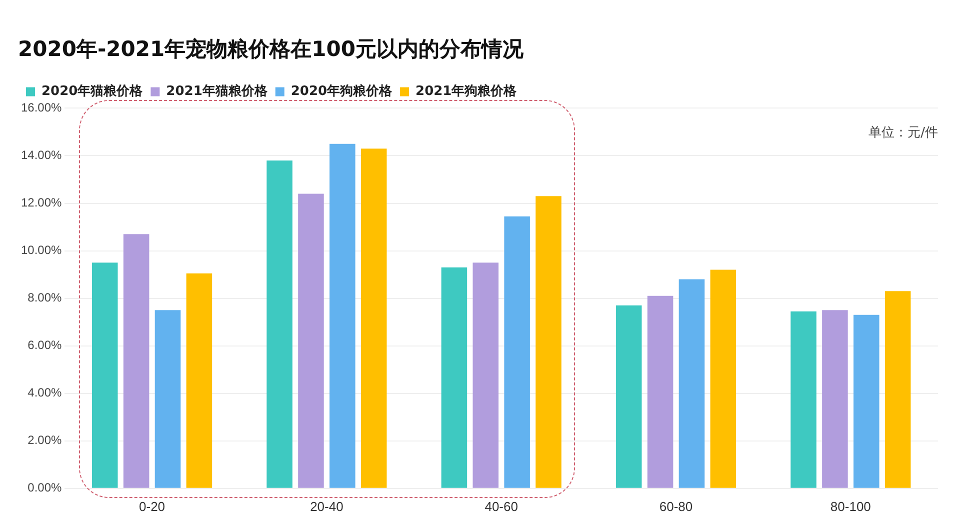 The image size is (978, 532). What do you see at coordinates (217, 91) in the screenshot?
I see `legend-label: 2021年猫粮价格` at bounding box center [217, 91].